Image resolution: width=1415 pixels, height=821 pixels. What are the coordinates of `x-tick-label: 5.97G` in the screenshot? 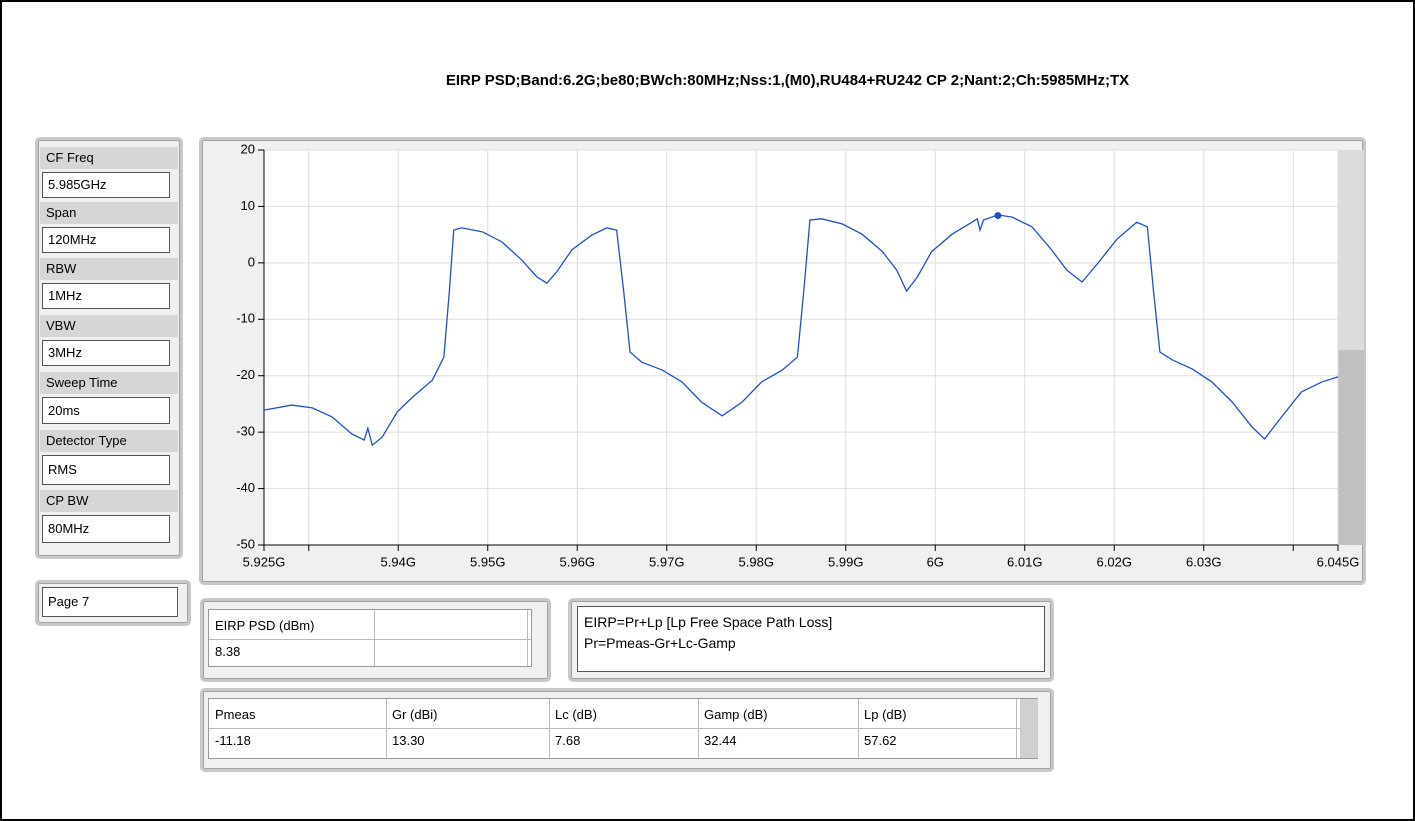 It's located at (666, 561).